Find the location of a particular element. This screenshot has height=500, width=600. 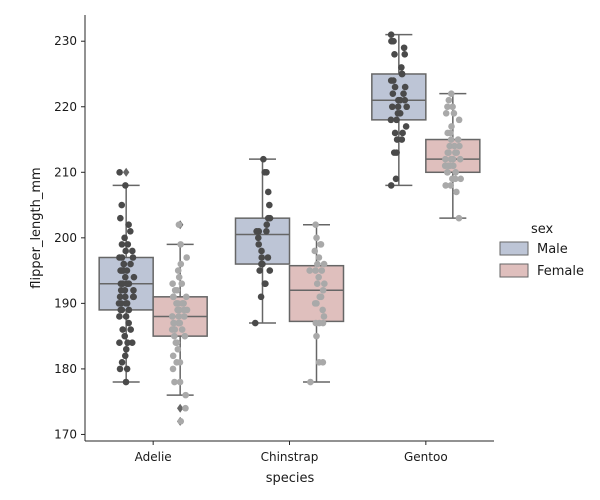

legend-title: sex is located at coordinates (542, 229).